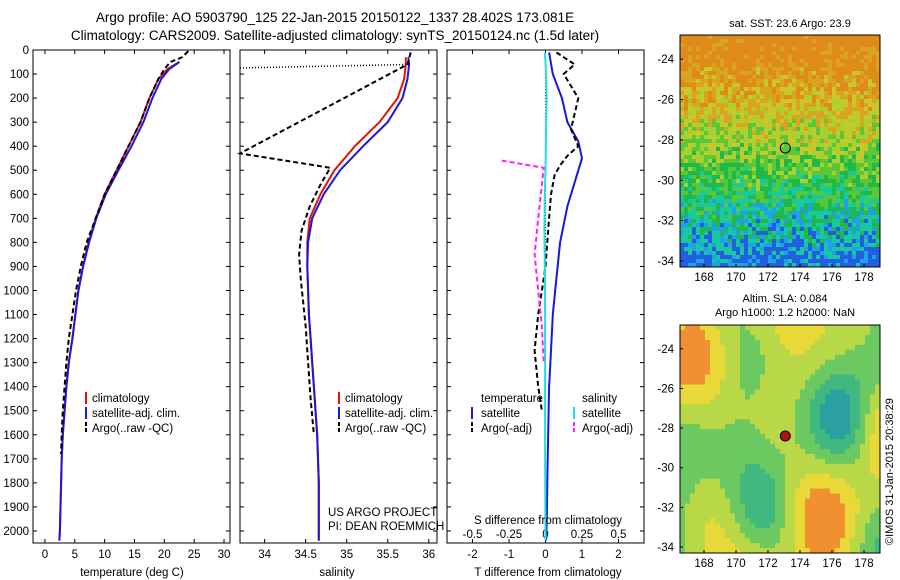 This screenshot has width=900, height=580. Describe the element at coordinates (16, 316) in the screenshot. I see `y-tick-label: 1100` at that location.